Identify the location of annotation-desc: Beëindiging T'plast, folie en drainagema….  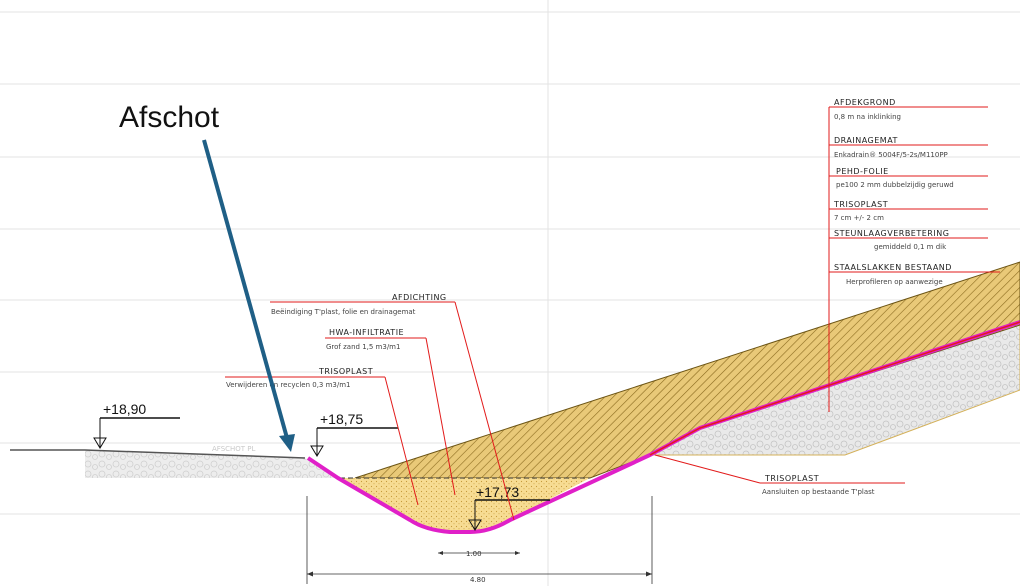
(343, 312).